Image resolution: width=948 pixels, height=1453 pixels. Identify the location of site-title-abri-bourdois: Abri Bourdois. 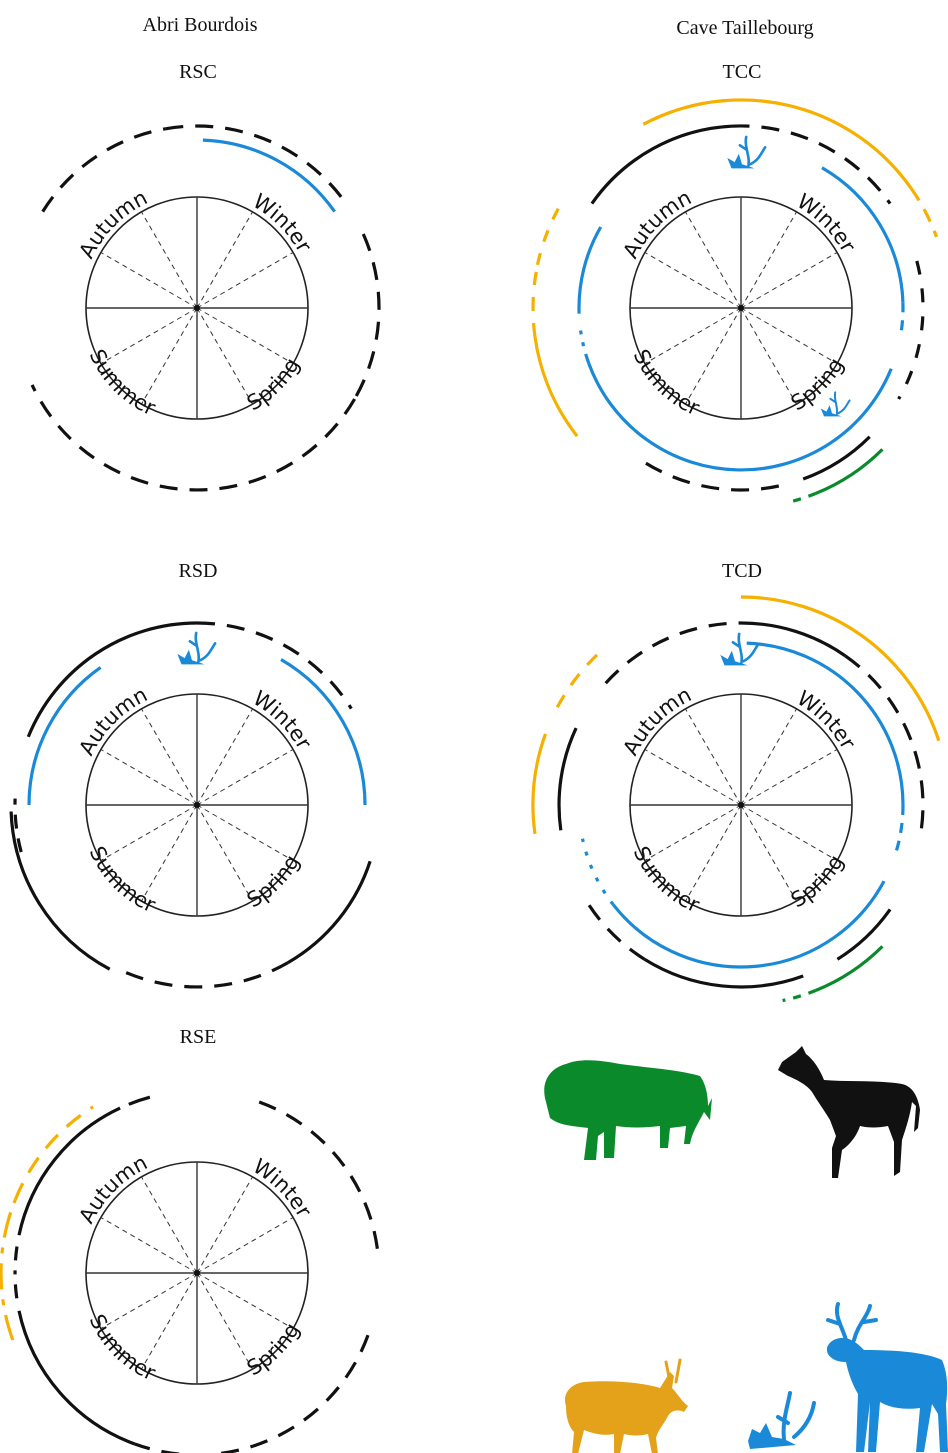
(200, 25).